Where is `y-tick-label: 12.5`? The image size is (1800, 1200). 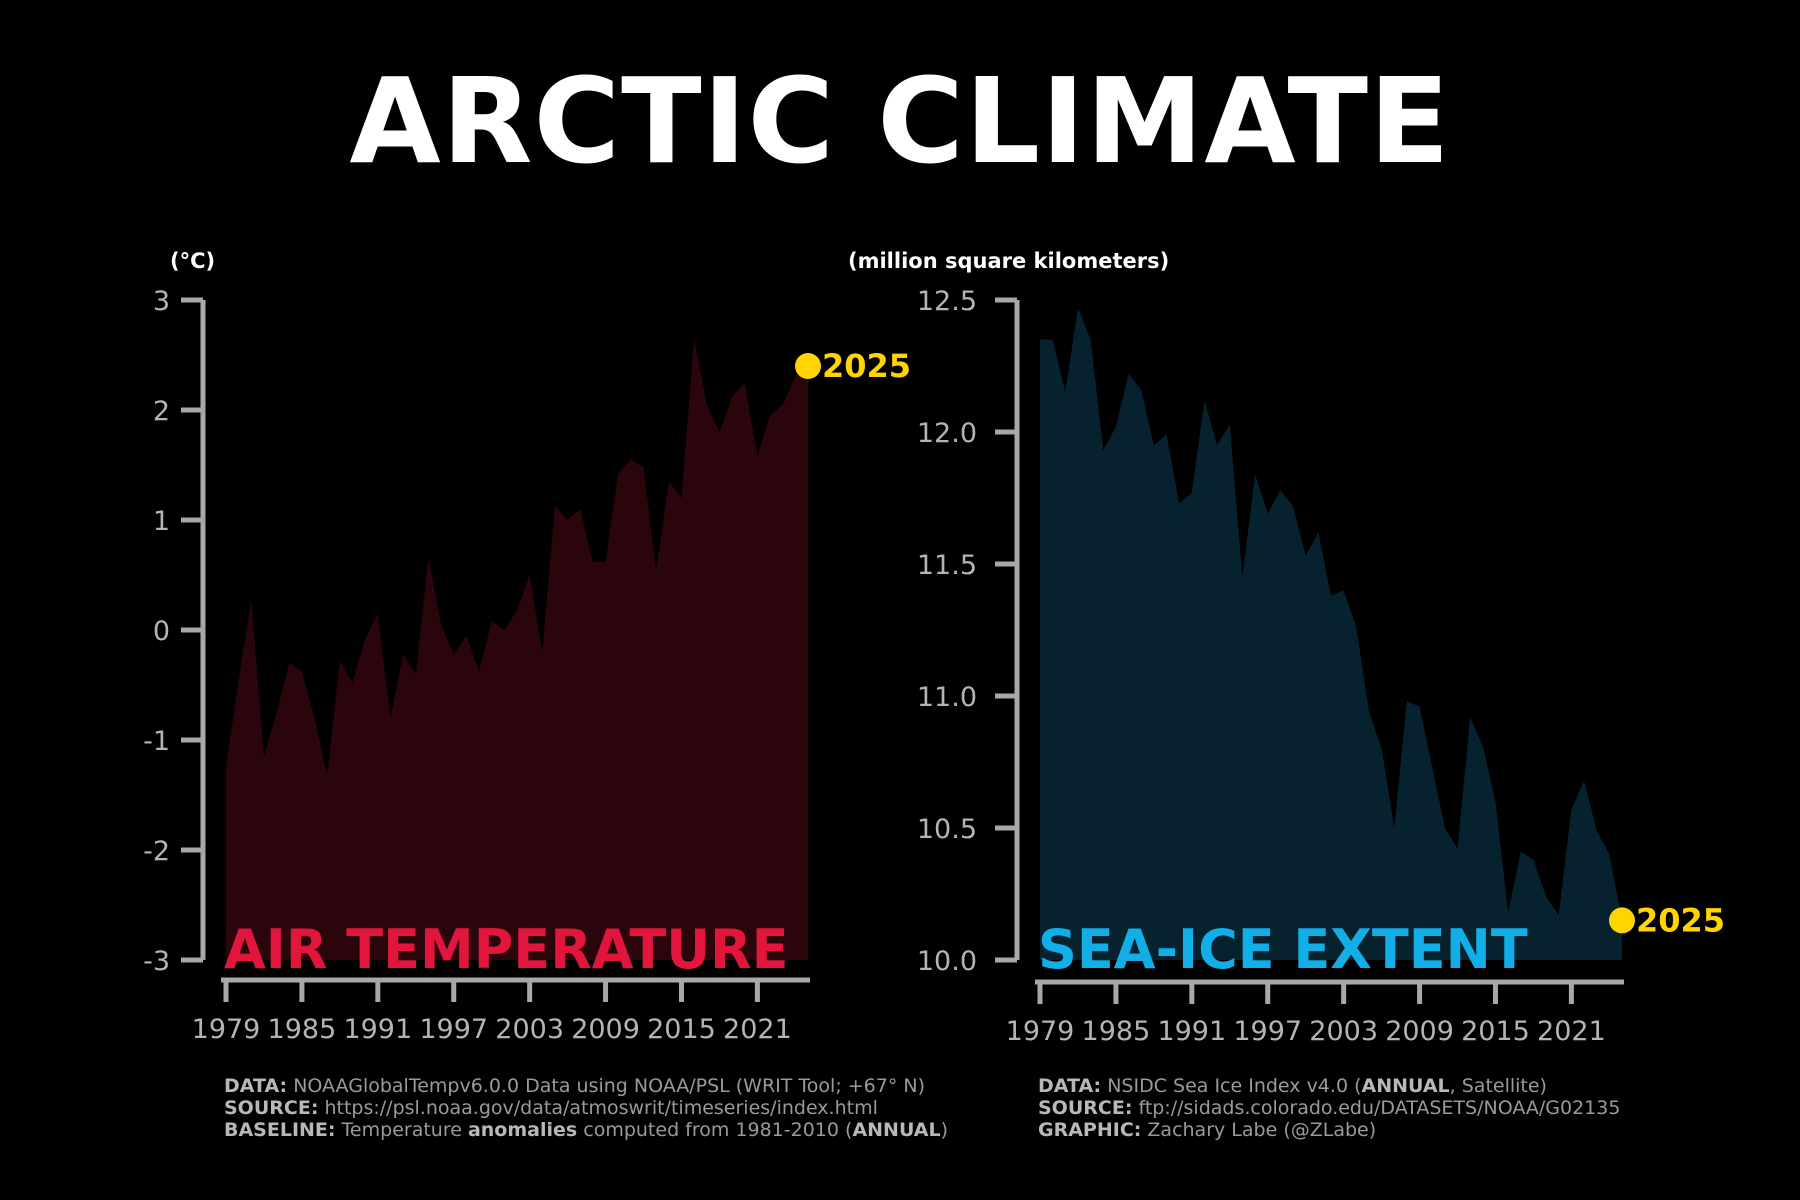 y-tick-label: 12.5 is located at coordinates (947, 301).